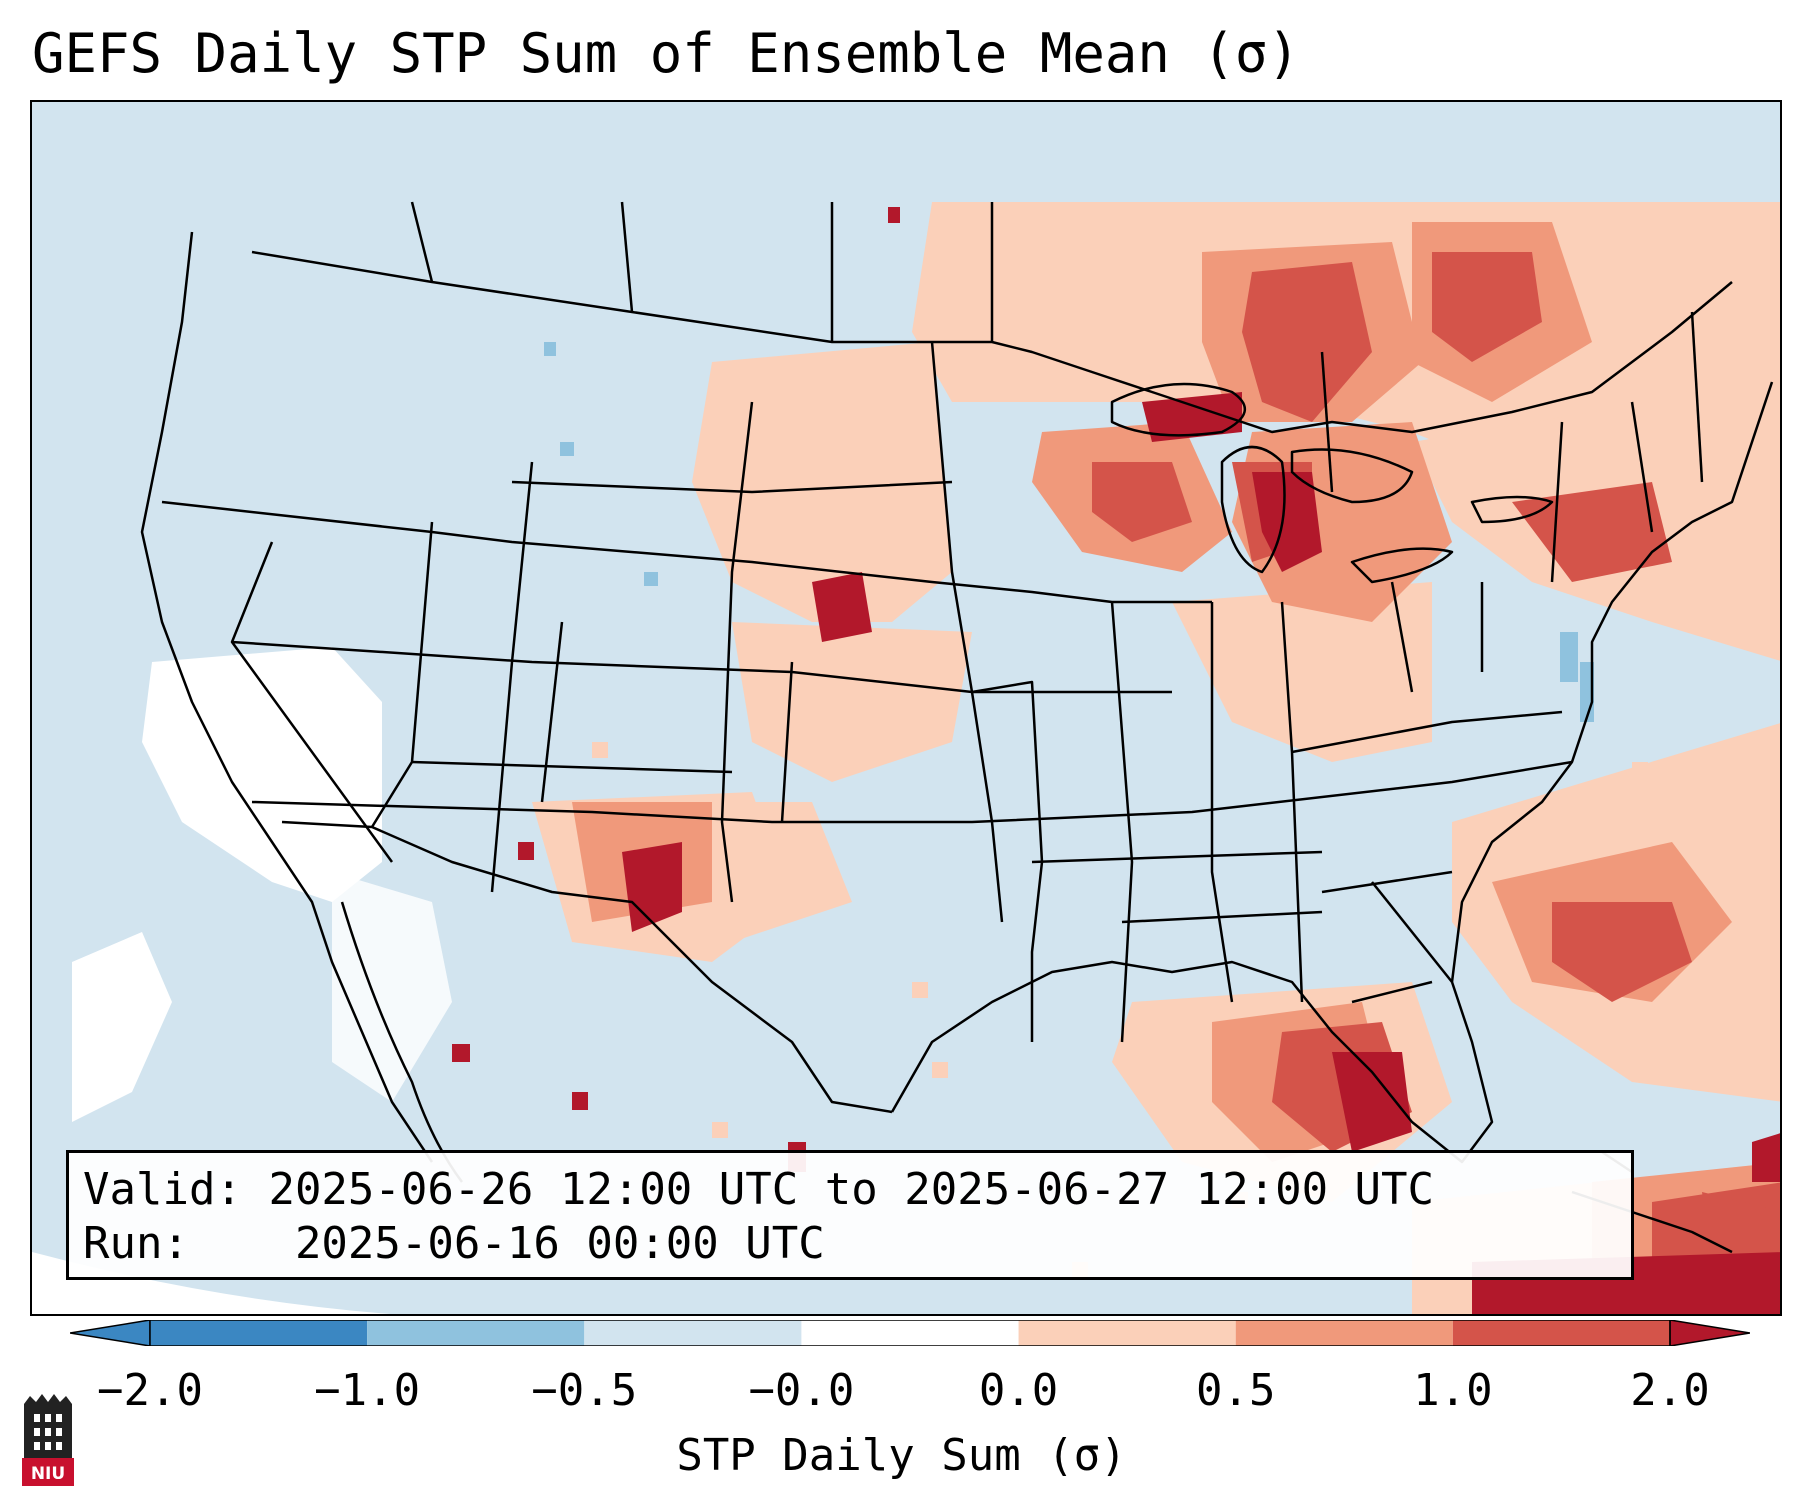 The image size is (1803, 1506). Describe the element at coordinates (559, 1243) in the screenshot. I see `run-value: 2025-06-16 00:00 UTC` at that location.